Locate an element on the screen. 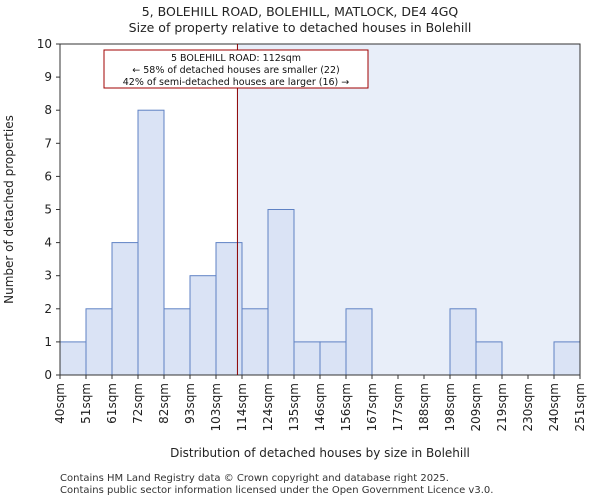 The height and width of the screenshot is (500, 600). x-tick-label: 251sqm is located at coordinates (580, 407).